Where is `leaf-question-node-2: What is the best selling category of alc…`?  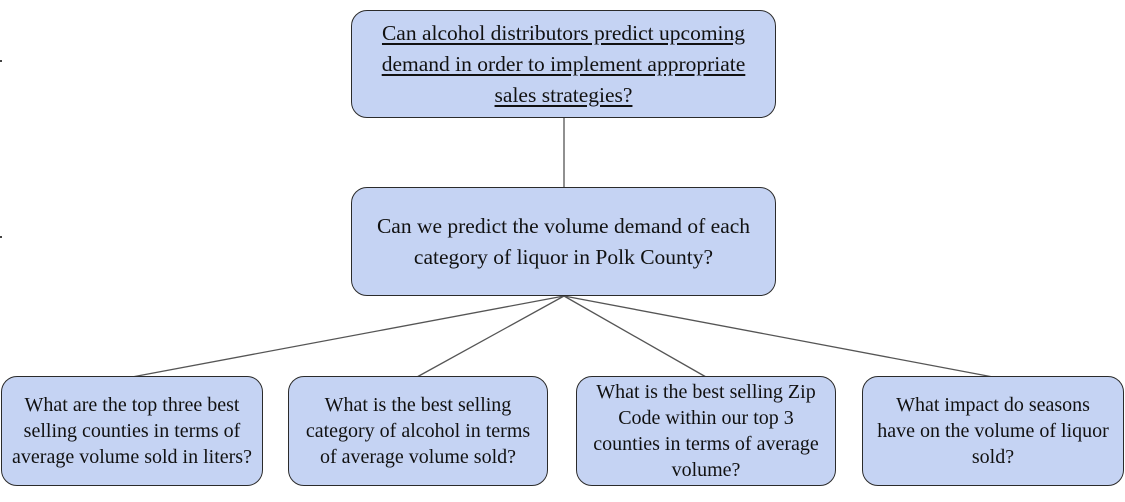
leaf-question-node-2: What is the best selling category of alc… is located at coordinates (418, 431).